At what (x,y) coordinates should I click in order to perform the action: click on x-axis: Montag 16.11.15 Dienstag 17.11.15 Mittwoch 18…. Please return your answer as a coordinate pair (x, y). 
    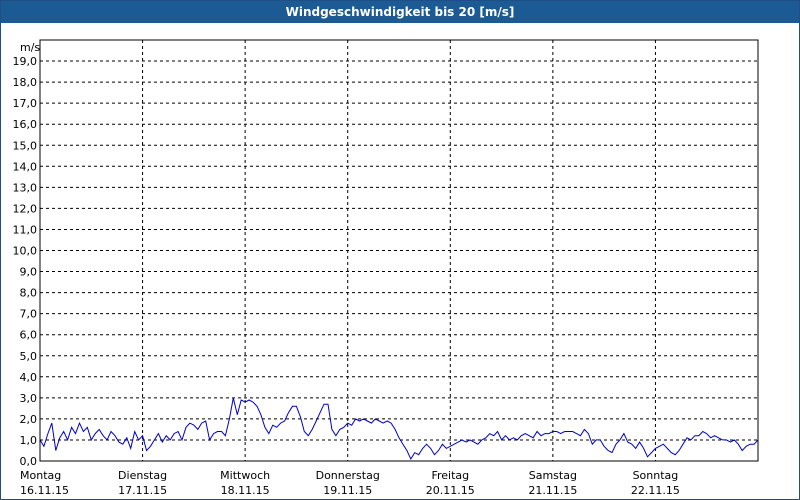
    Looking at the image, I should click on (350, 483).